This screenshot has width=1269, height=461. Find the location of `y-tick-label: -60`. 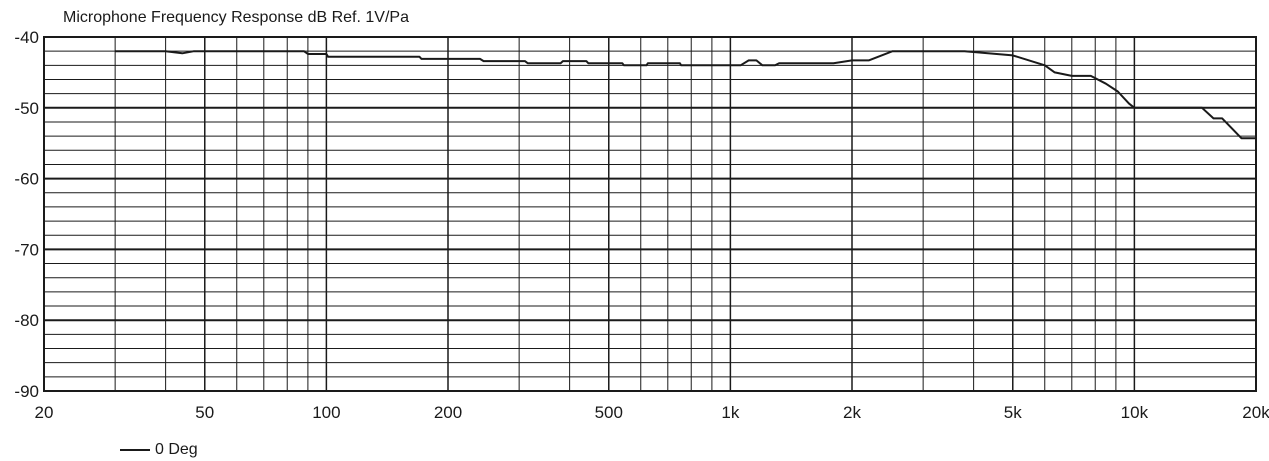

y-tick-label: -60 is located at coordinates (26, 179).